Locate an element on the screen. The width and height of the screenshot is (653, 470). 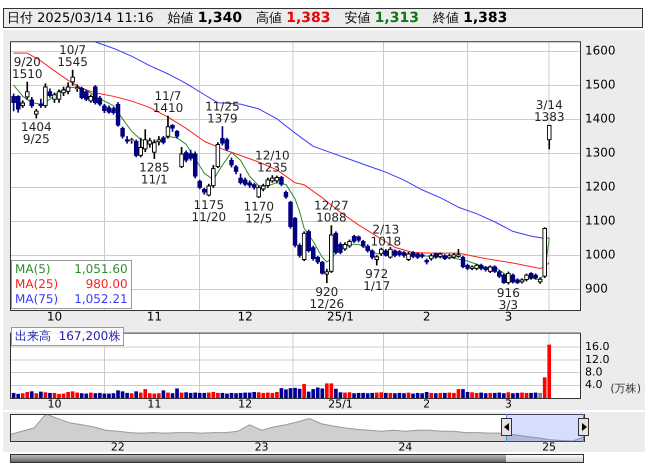
x-tick-label: 24 is located at coordinates (405, 447).